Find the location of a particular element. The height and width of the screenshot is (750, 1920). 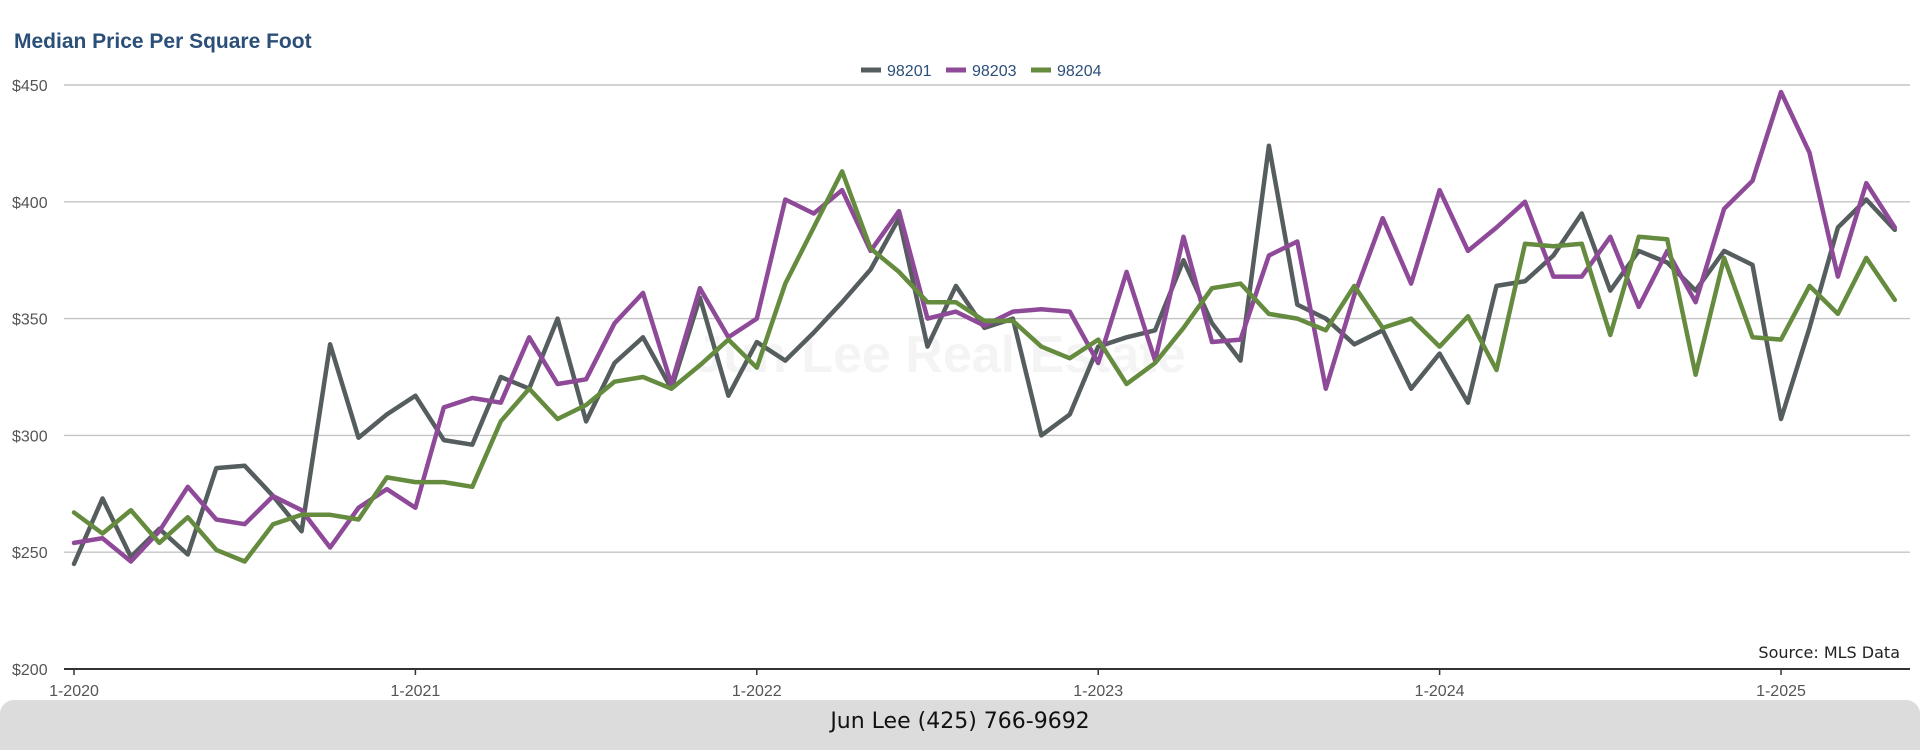

legend-label-98201: 98201 is located at coordinates (909, 71).